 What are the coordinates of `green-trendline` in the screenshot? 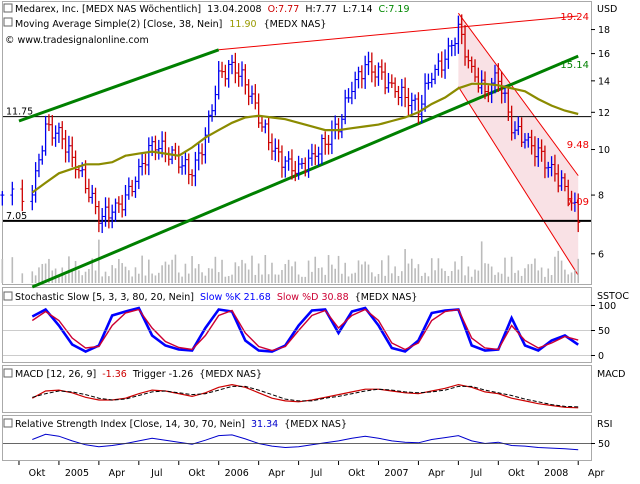 It's located at (119, 85).